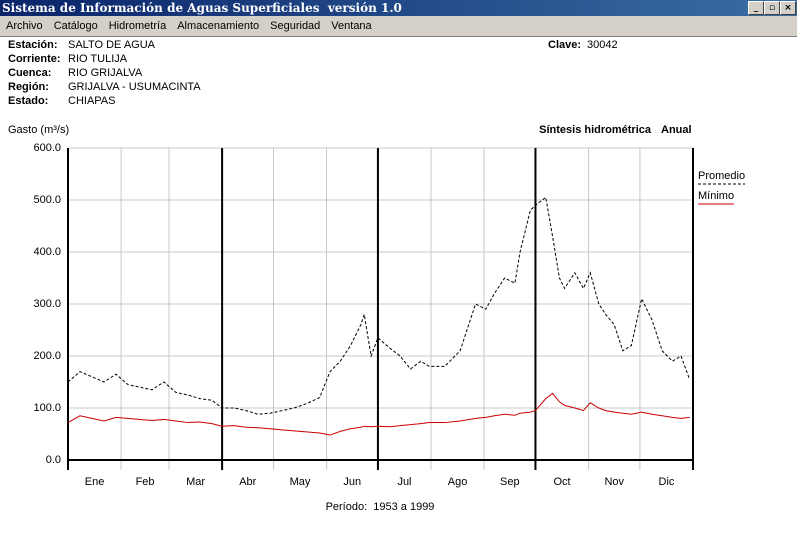  What do you see at coordinates (218, 26) in the screenshot?
I see `menu-item: Almacenamiento` at bounding box center [218, 26].